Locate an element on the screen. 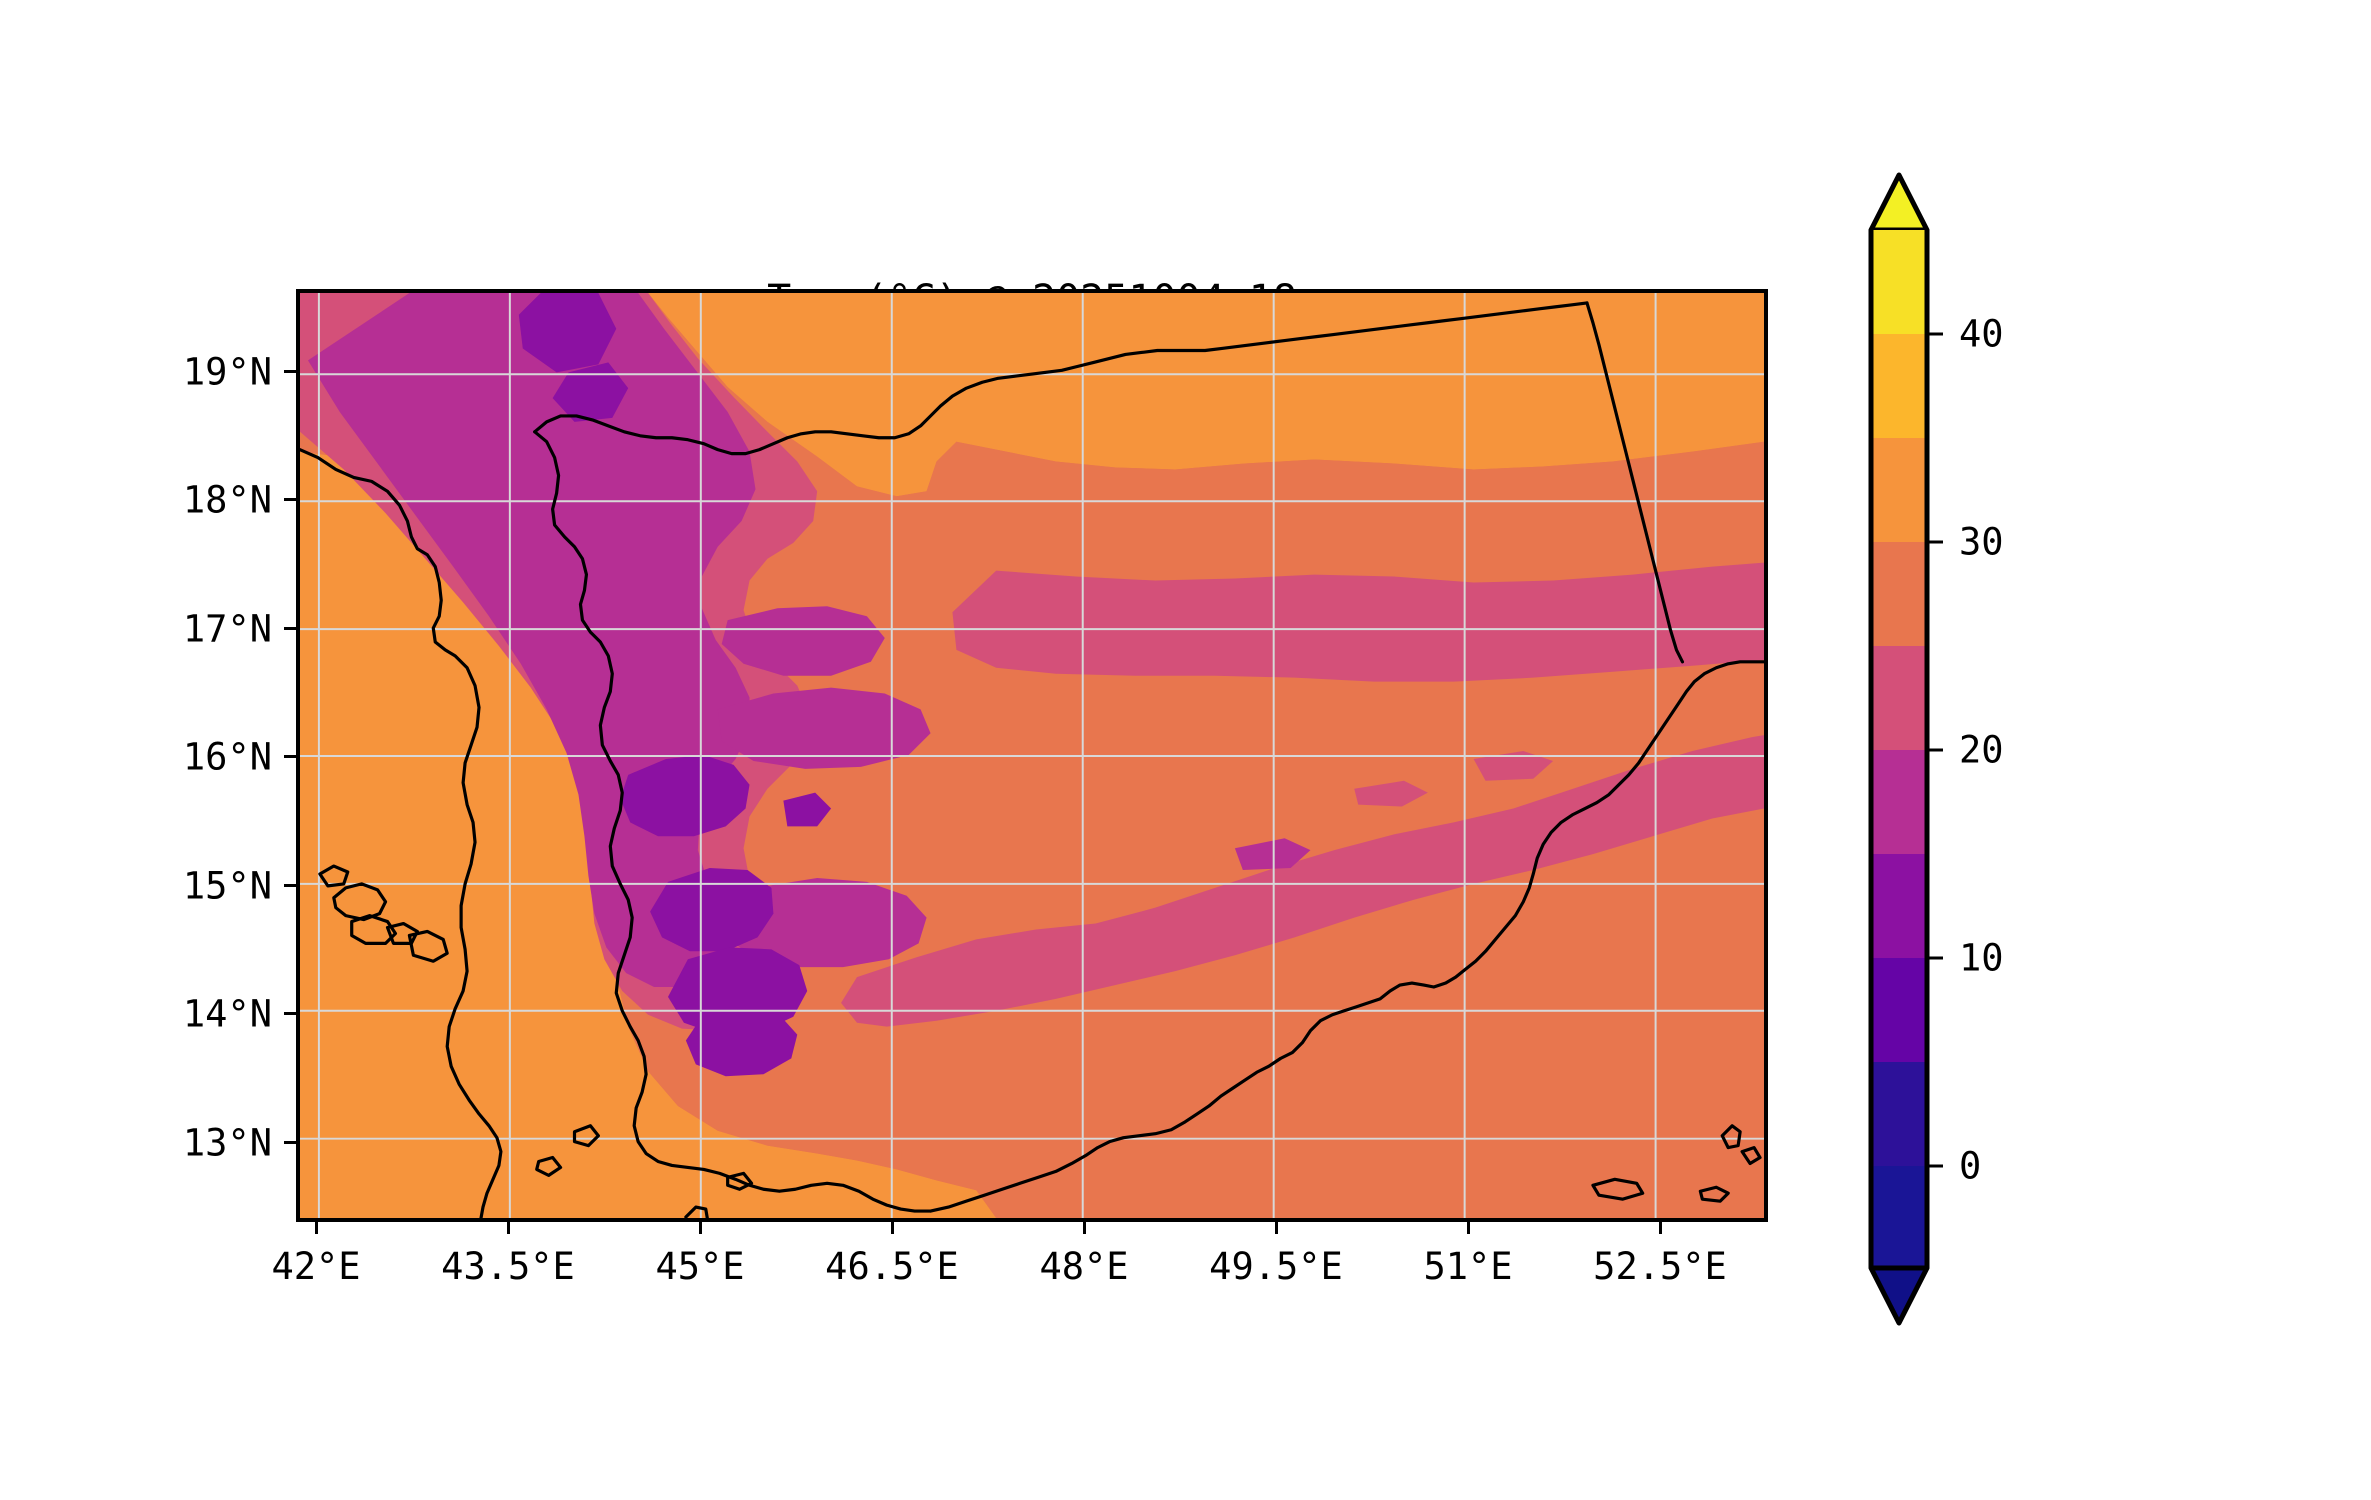 This screenshot has height=1500, width=2371. ytick-label-17N: 17°N is located at coordinates (227, 629).